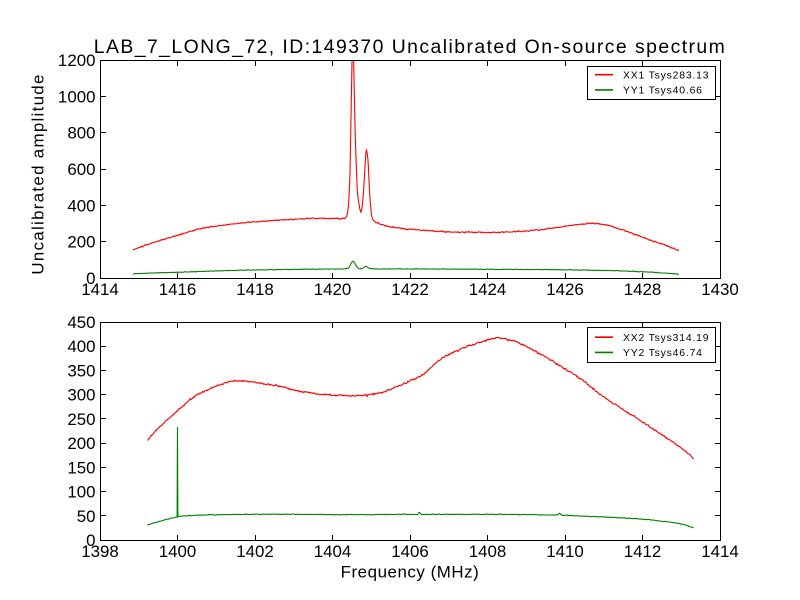 This screenshot has height=600, width=800. What do you see at coordinates (77, 96) in the screenshot?
I see `svg-text: 1000` at bounding box center [77, 96].